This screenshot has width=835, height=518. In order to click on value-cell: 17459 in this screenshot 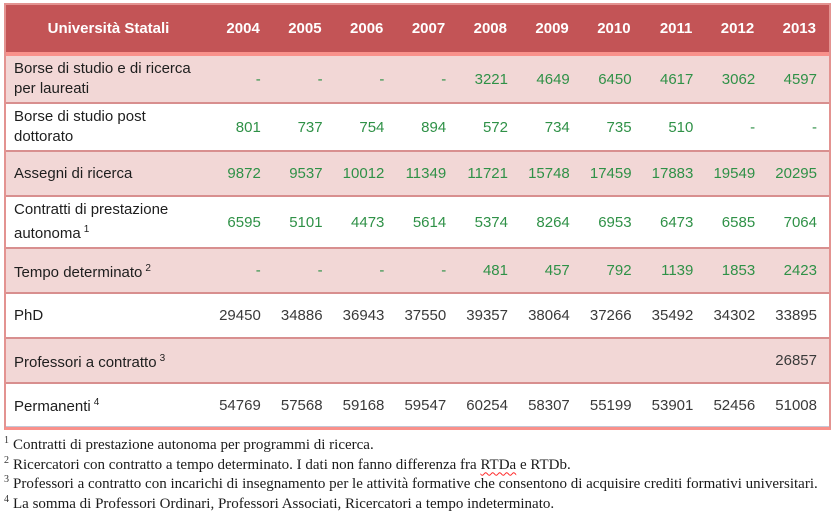, I will do `click(612, 172)`.